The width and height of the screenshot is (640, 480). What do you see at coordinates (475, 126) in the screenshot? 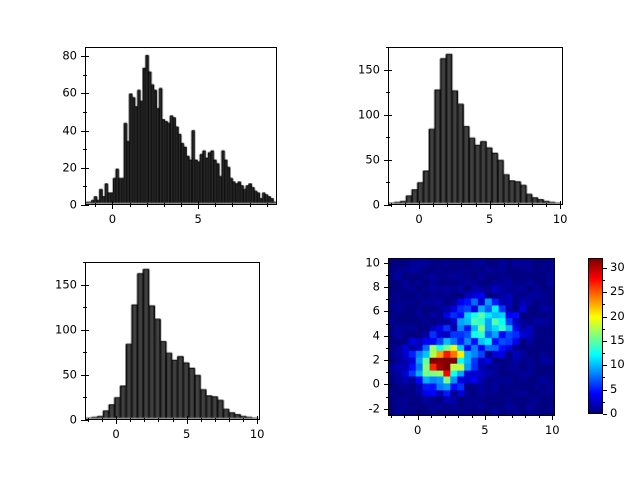
I see `axes-hist-coarse-a` at bounding box center [475, 126].